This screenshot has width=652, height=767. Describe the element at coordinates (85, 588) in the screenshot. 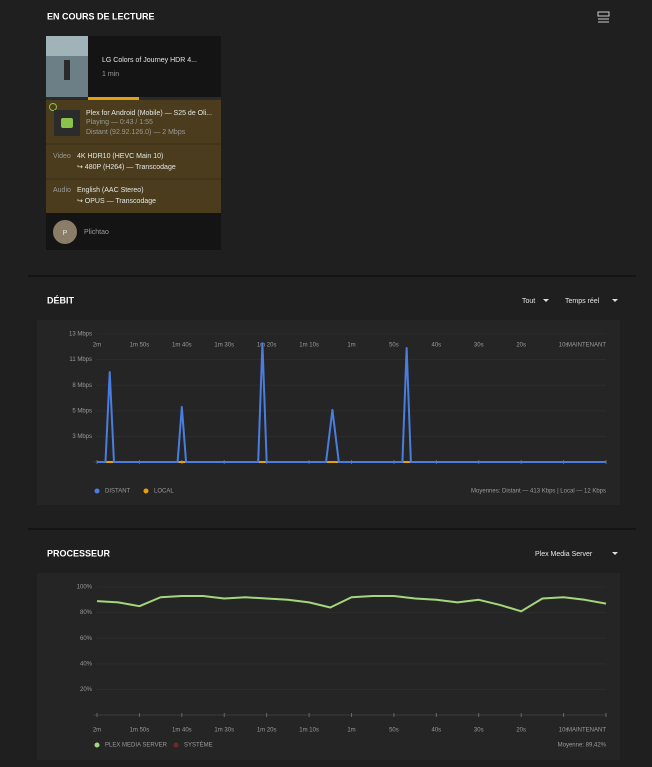

I see `y-tick-label: 100%` at that location.